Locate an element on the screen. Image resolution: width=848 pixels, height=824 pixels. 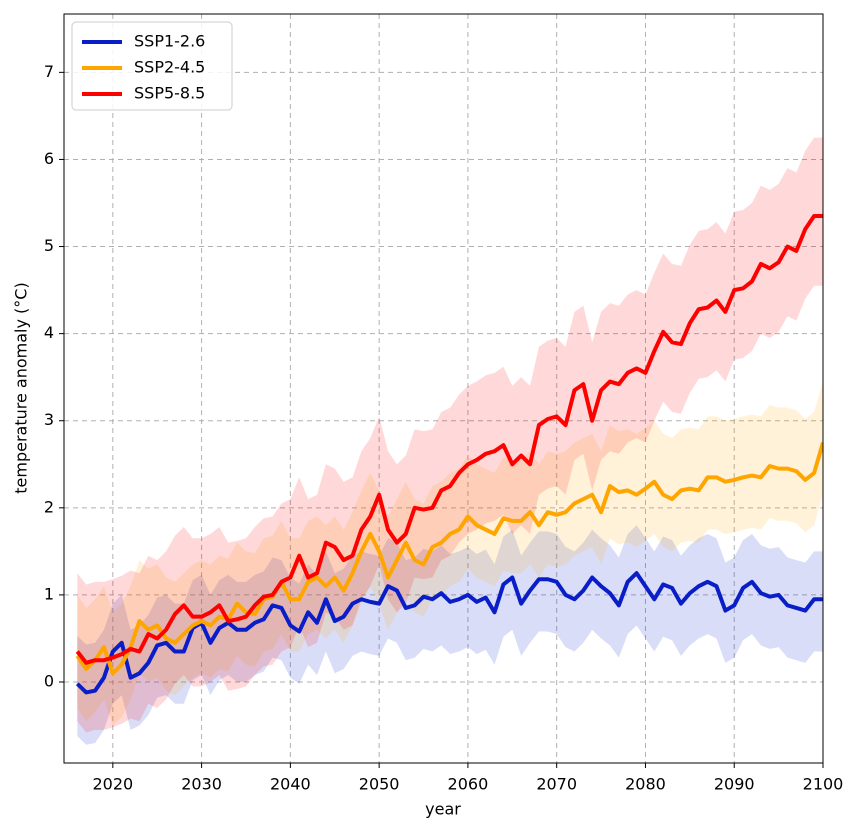
y-tick-label: 5 is located at coordinates (49, 245).